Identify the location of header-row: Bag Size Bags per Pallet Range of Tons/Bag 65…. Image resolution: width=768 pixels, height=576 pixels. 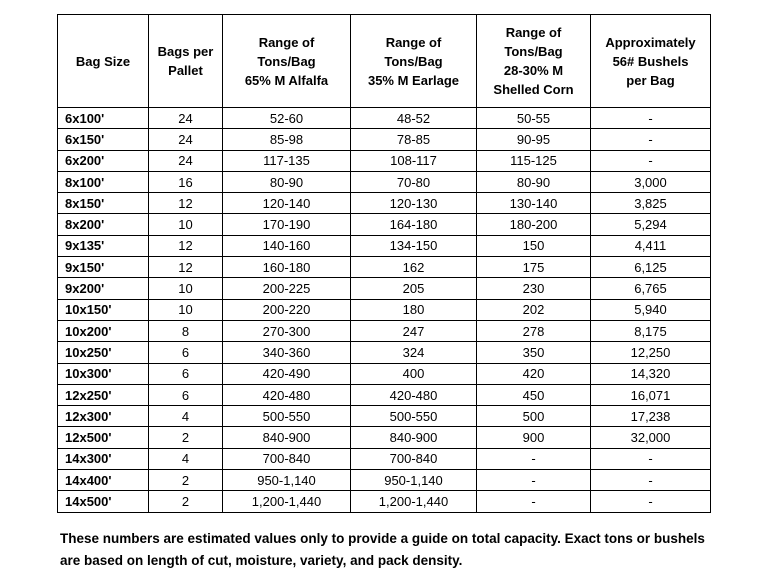
(384, 61).